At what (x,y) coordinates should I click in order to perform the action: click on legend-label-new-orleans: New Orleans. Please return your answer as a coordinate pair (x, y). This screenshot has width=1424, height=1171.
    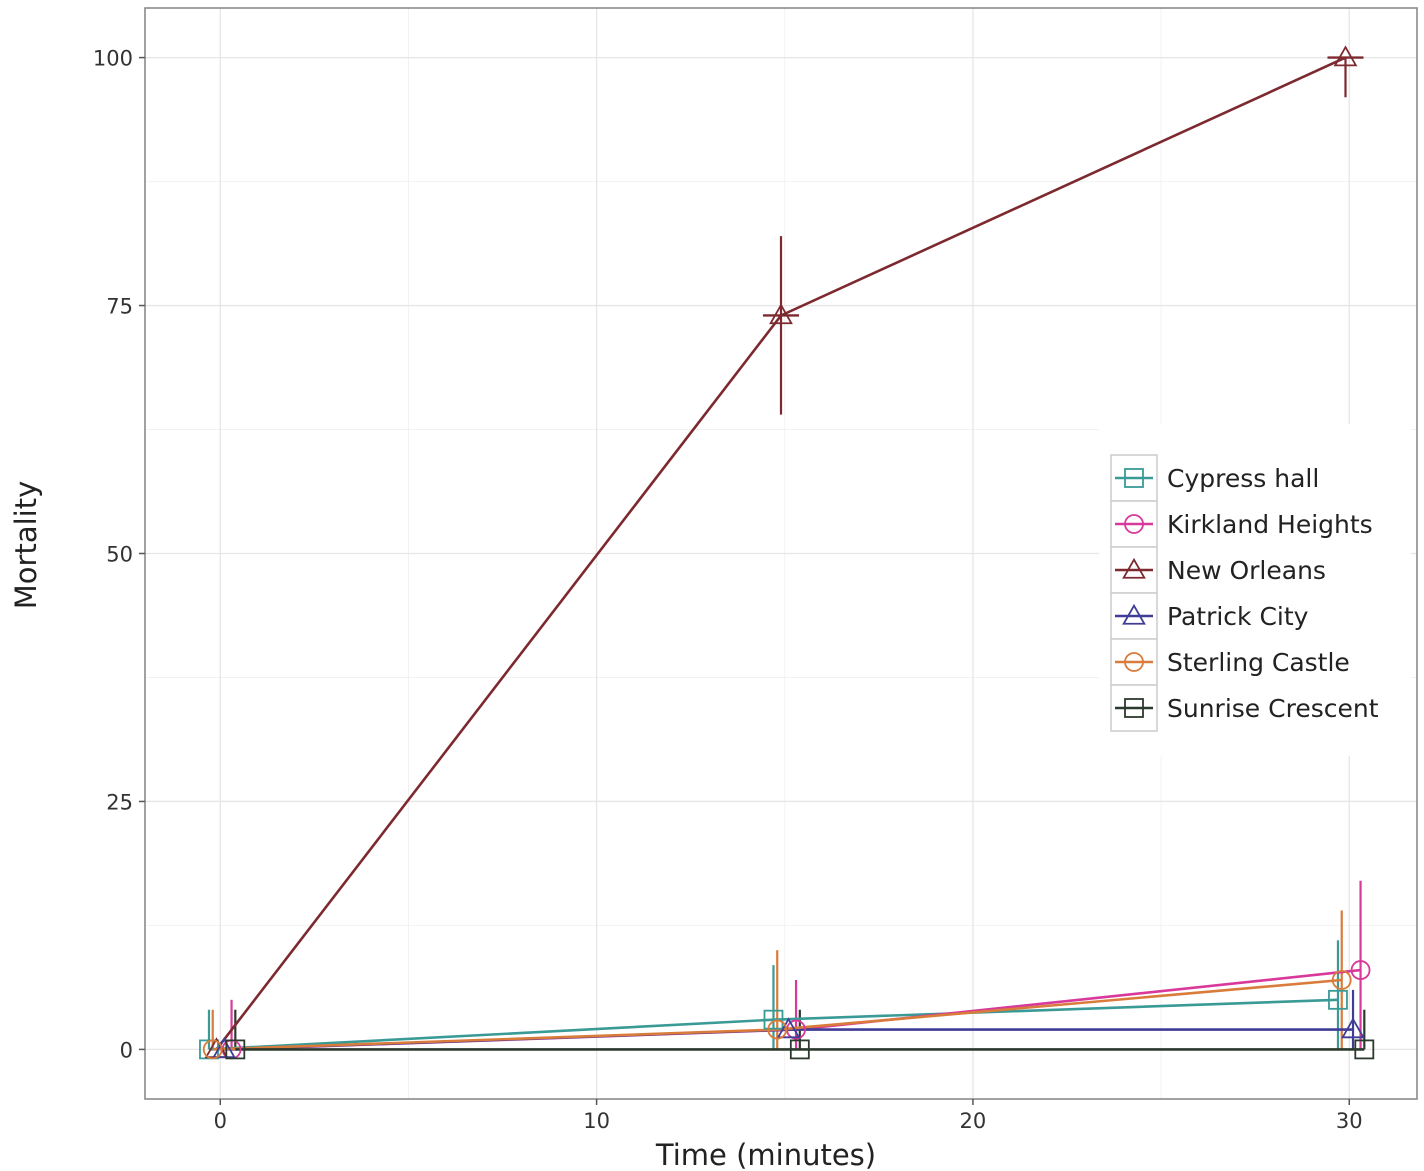
    Looking at the image, I should click on (1246, 570).